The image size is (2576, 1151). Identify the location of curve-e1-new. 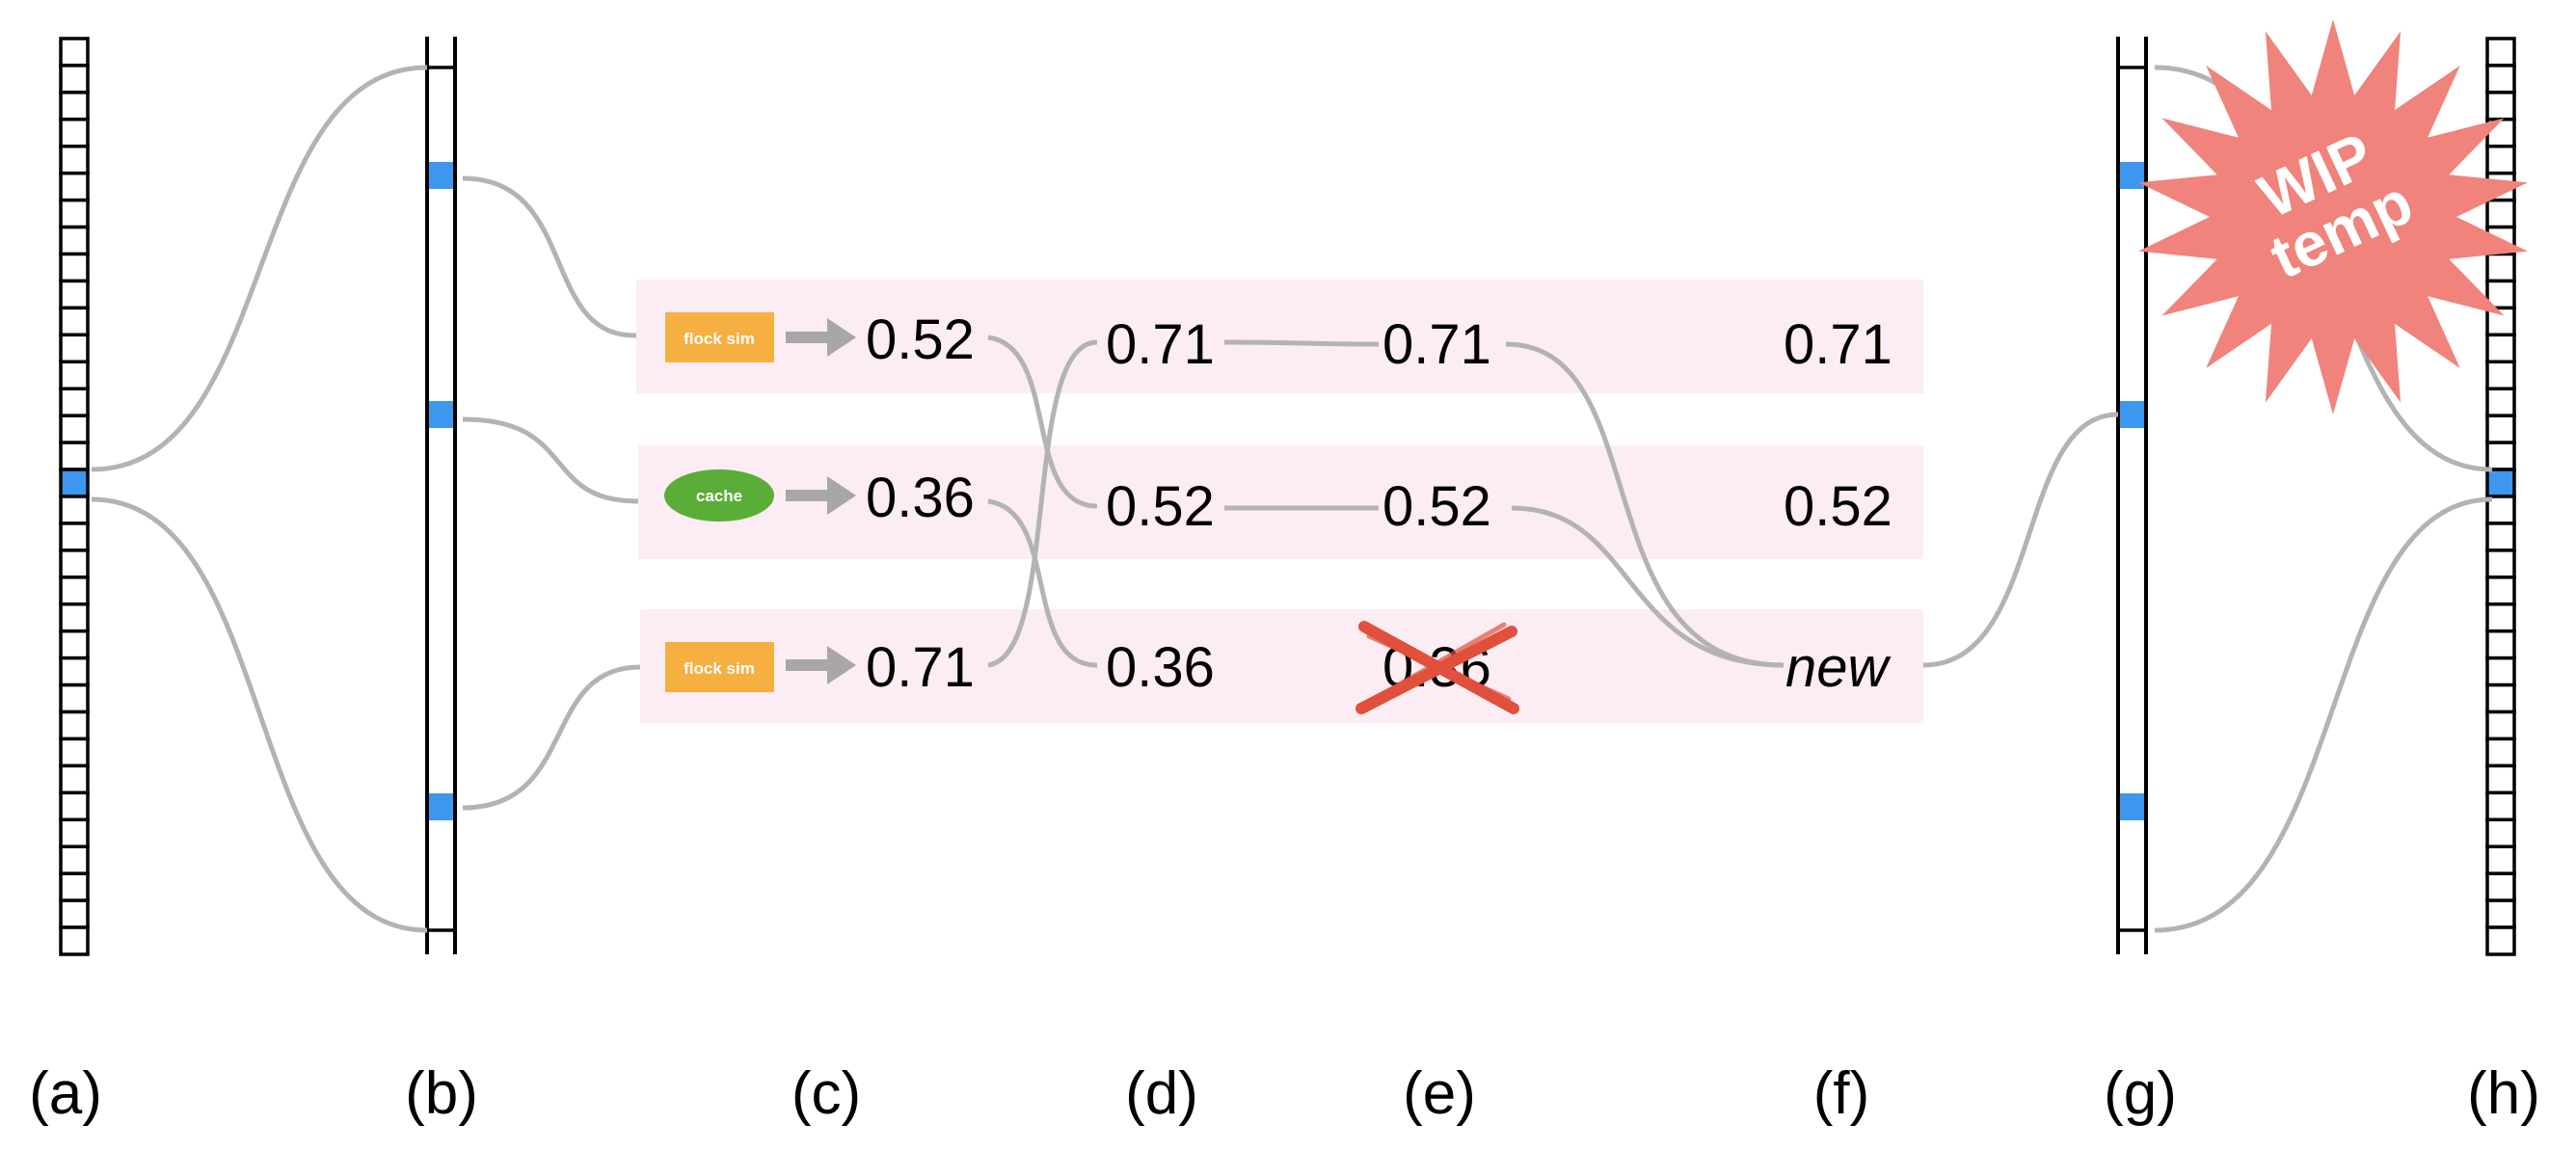
(1645, 505).